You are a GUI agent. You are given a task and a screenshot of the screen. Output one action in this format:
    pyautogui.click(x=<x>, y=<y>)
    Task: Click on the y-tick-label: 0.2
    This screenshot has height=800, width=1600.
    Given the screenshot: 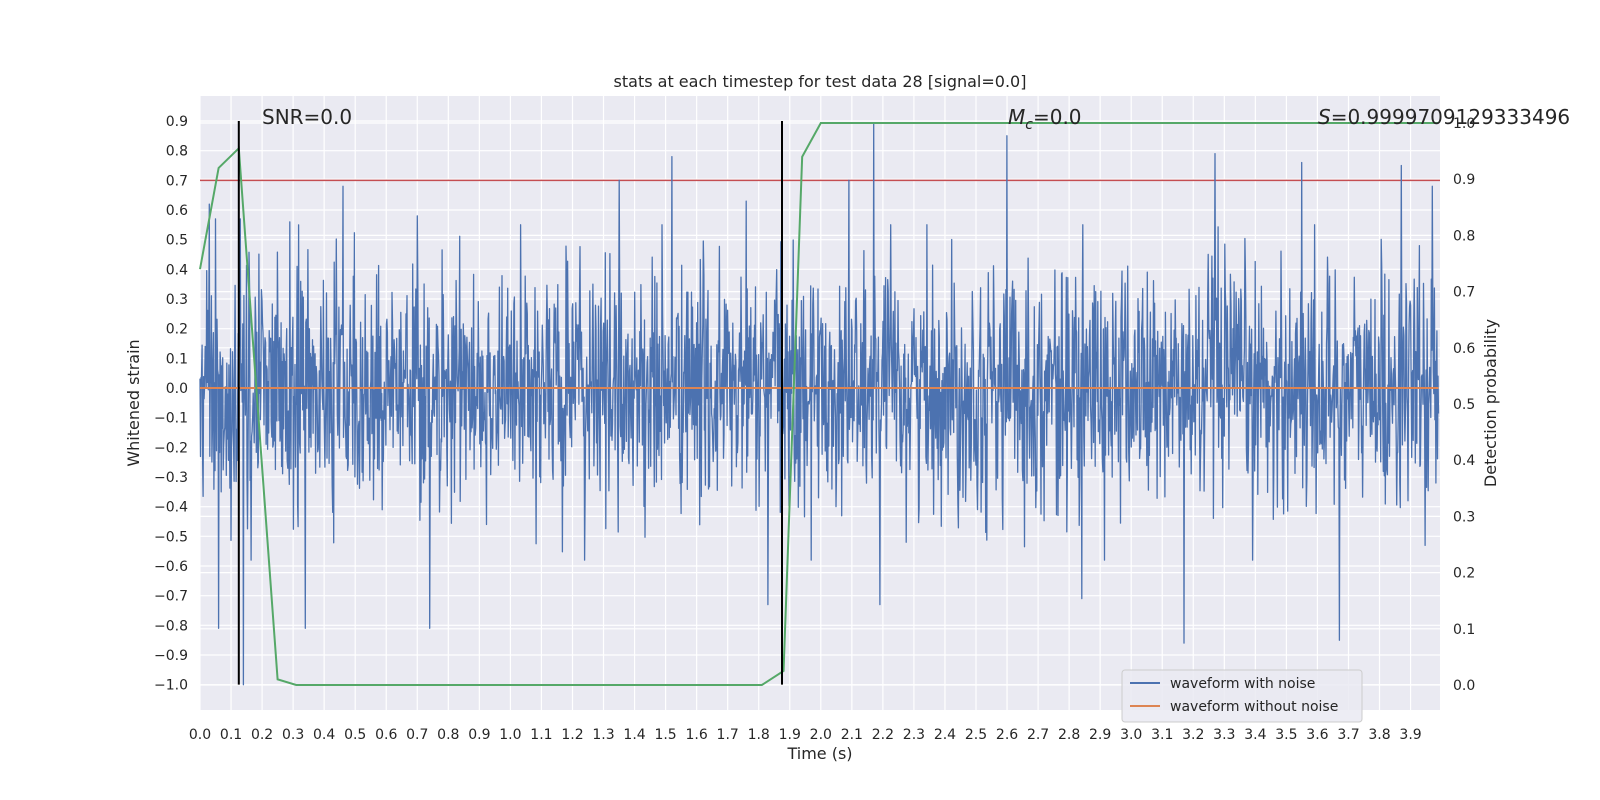 What is the action you would take?
    pyautogui.click(x=177, y=330)
    